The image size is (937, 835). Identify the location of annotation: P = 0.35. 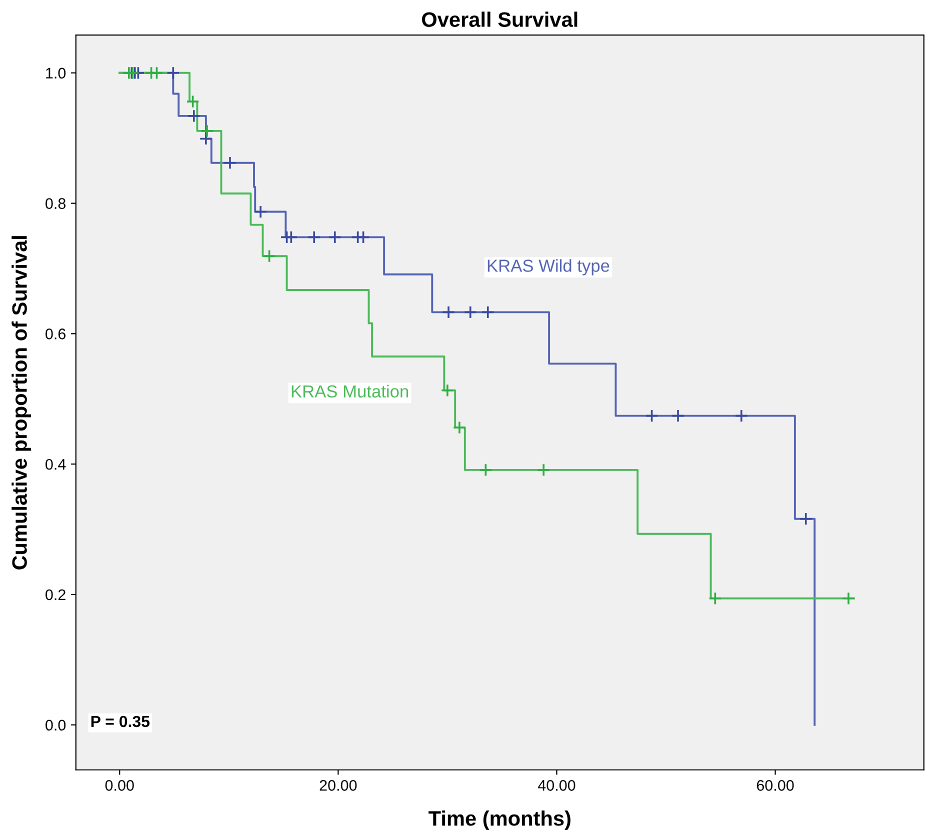
(120, 722).